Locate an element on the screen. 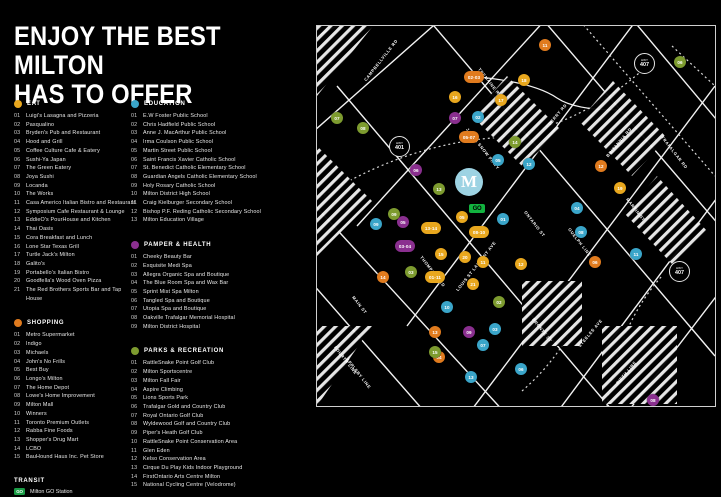 The width and height of the screenshot is (721, 497). map-pin-education-04: 04 is located at coordinates (577, 208).